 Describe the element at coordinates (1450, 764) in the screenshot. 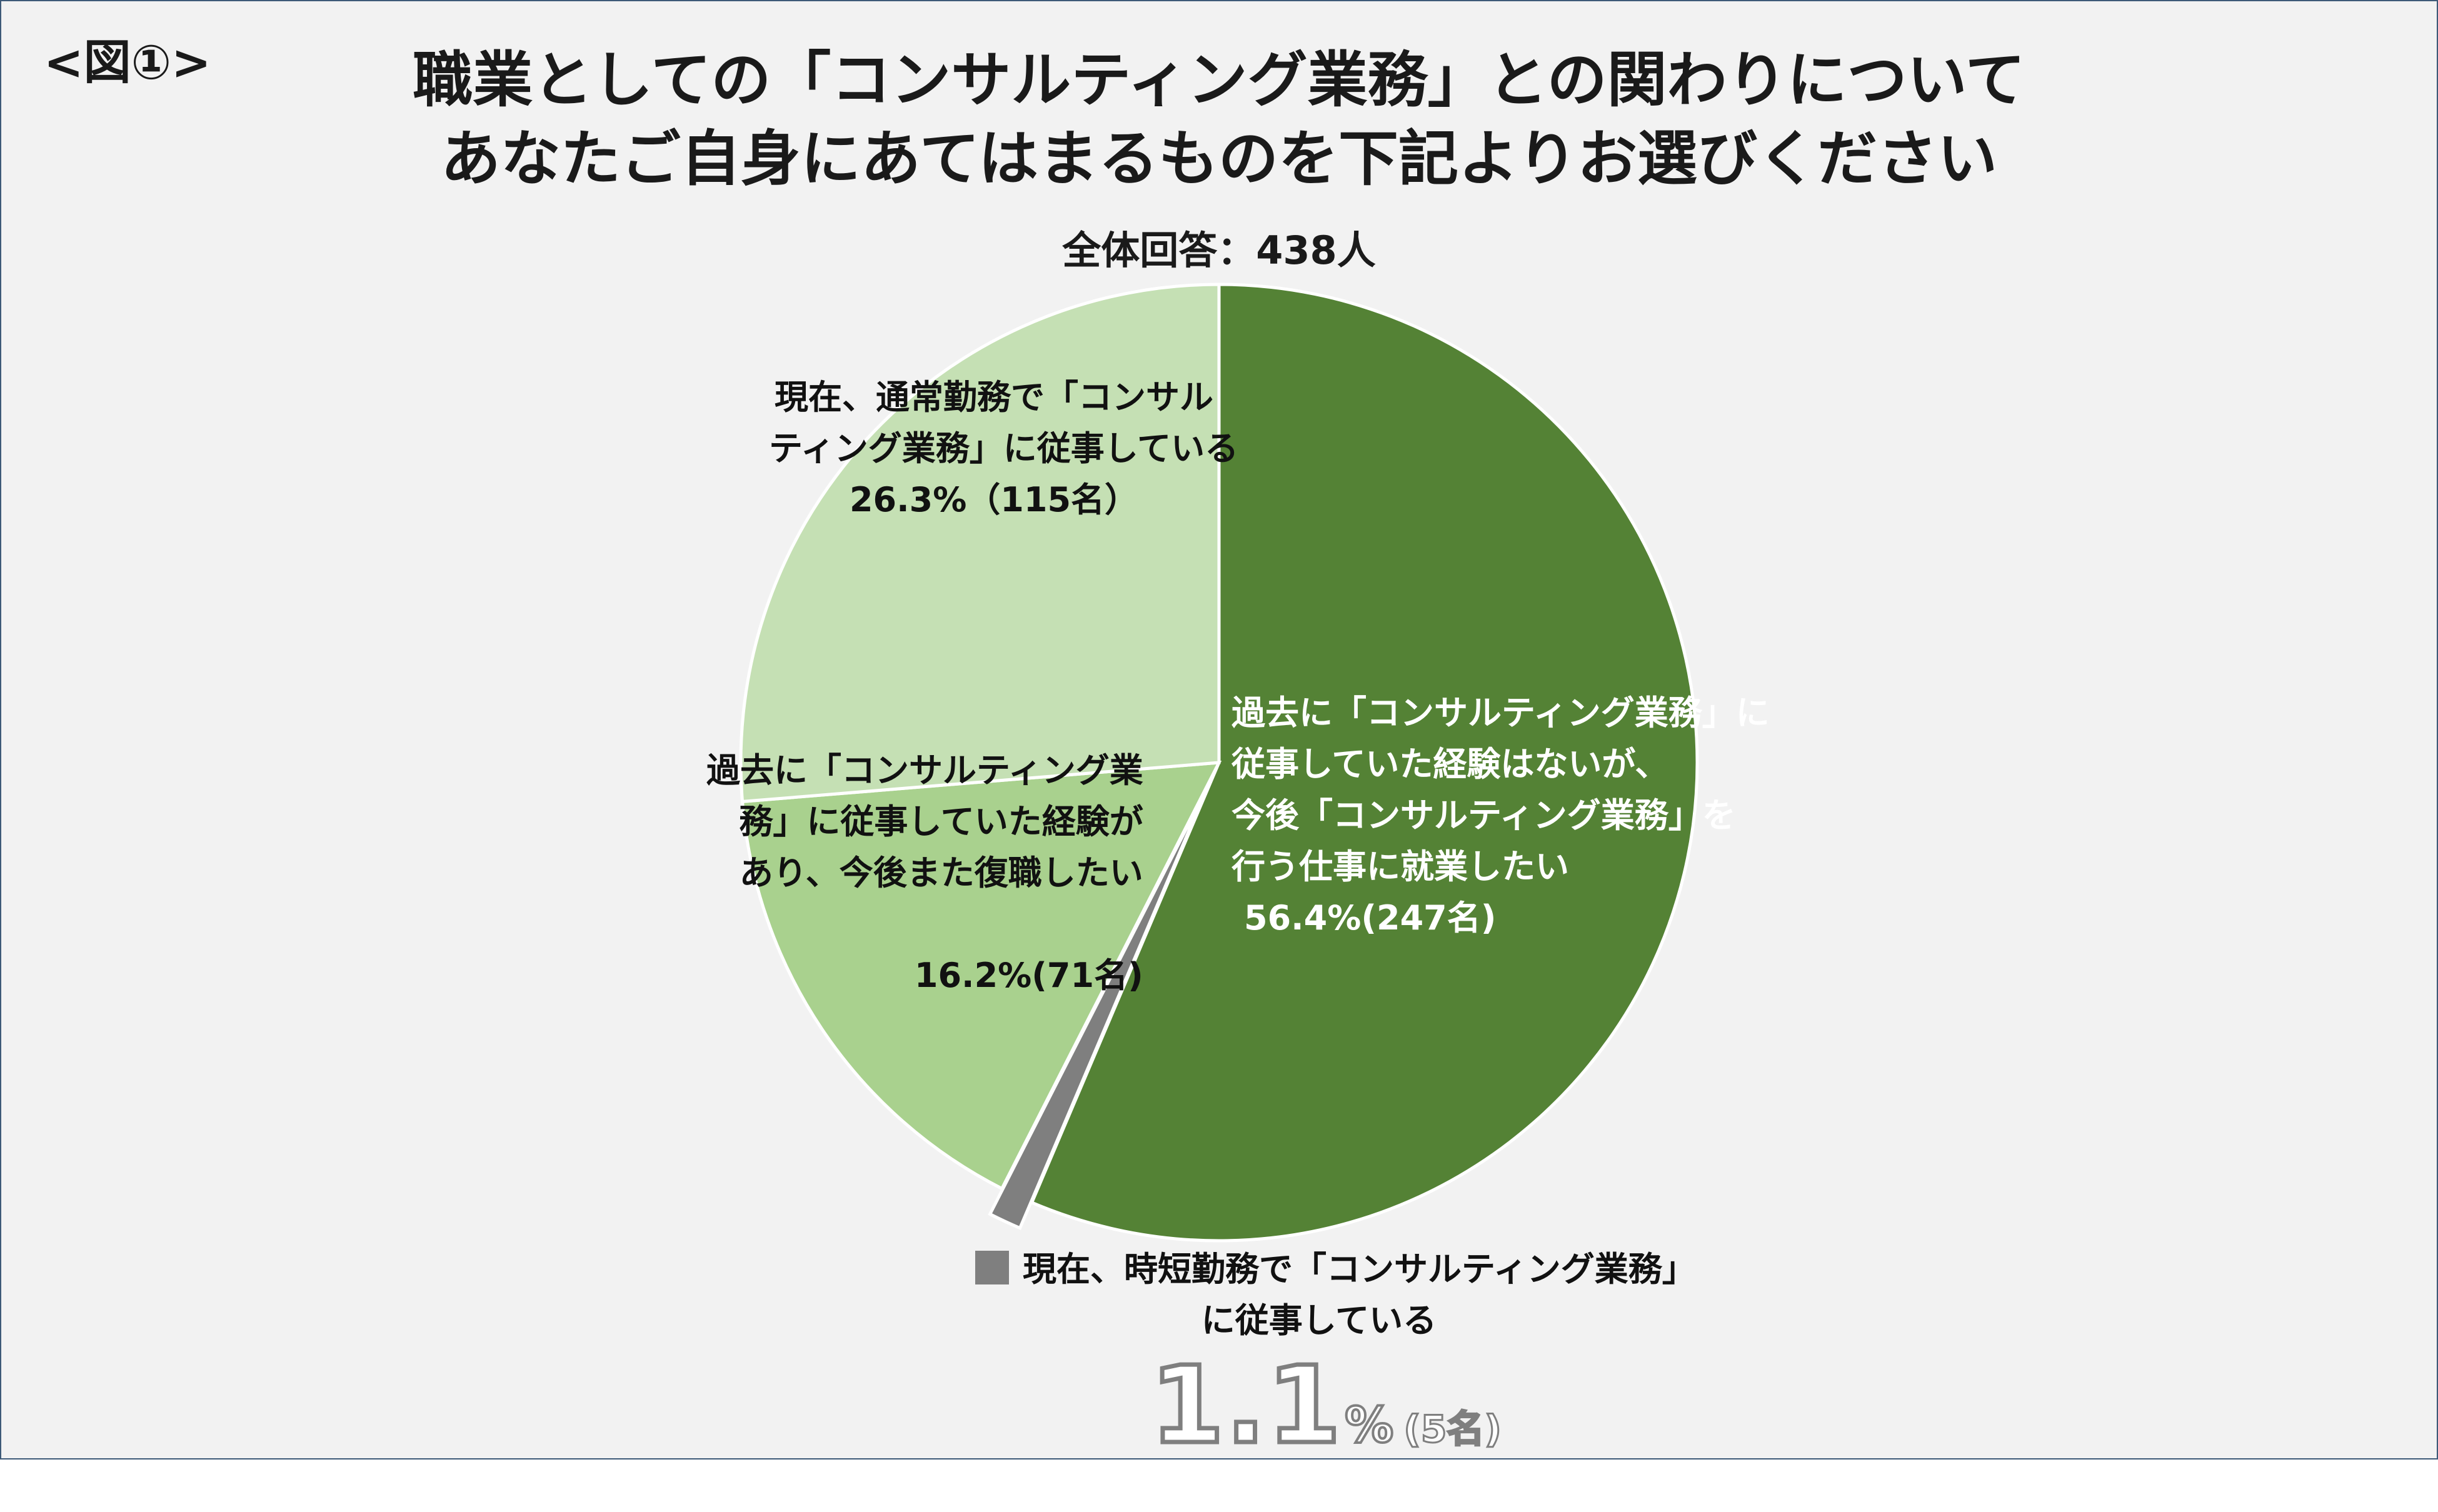

I see `slice-label-line: 従事していた経験はないが、` at that location.